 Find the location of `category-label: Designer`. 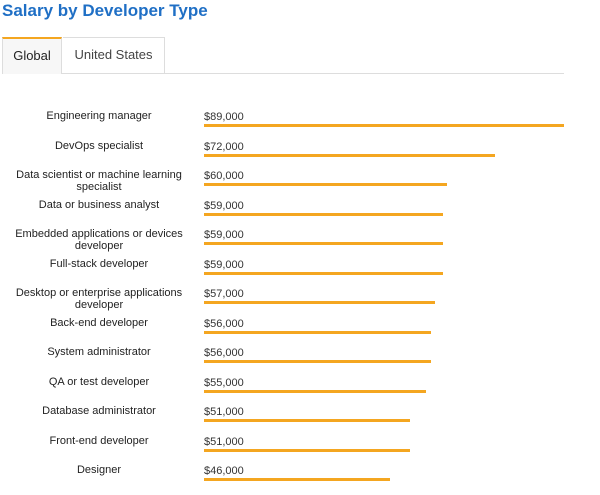

category-label: Designer is located at coordinates (99, 470).